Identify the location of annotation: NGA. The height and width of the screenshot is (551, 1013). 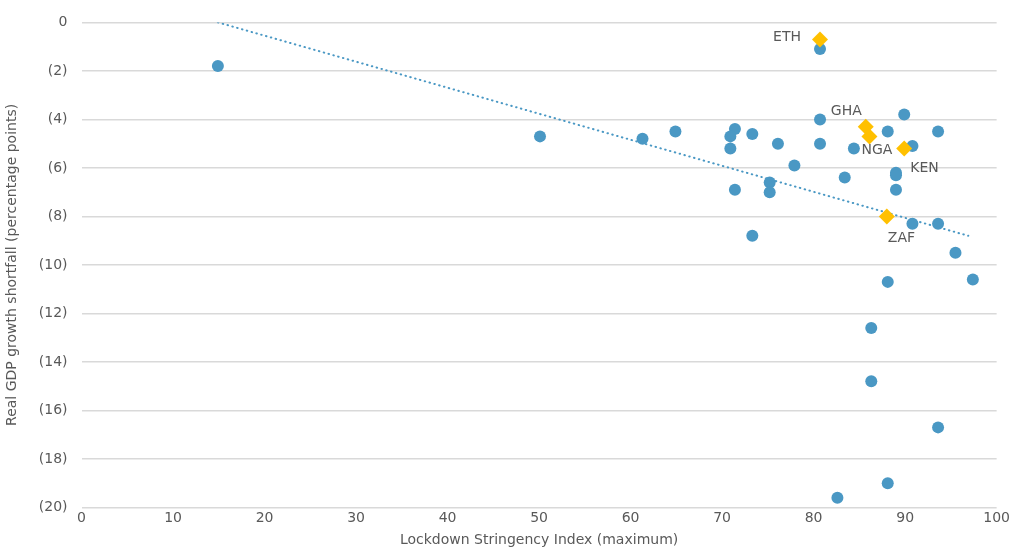
(877, 149).